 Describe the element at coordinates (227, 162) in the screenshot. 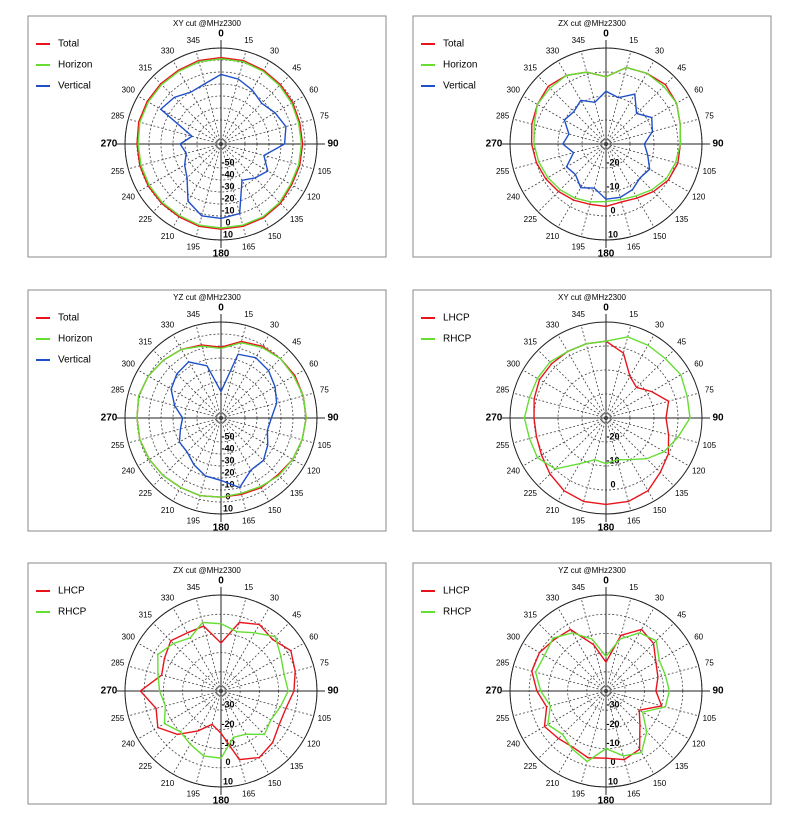

I see `r-tick-label: -50` at that location.